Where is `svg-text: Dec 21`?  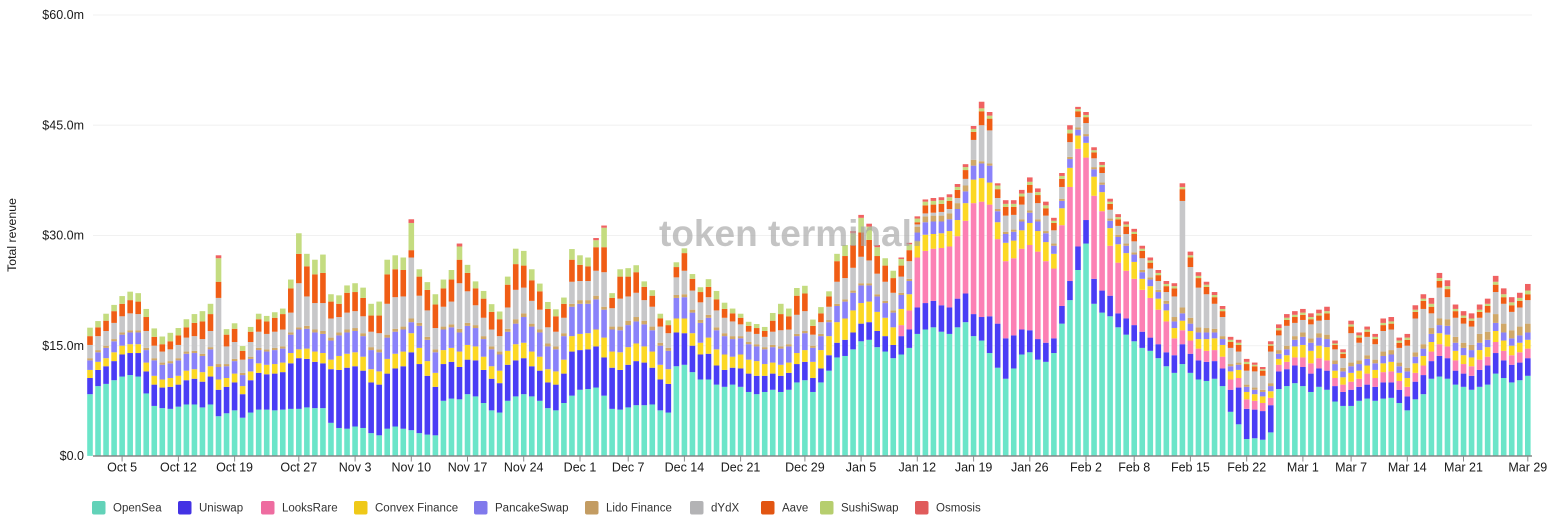
svg-text: Dec 21 is located at coordinates (741, 468).